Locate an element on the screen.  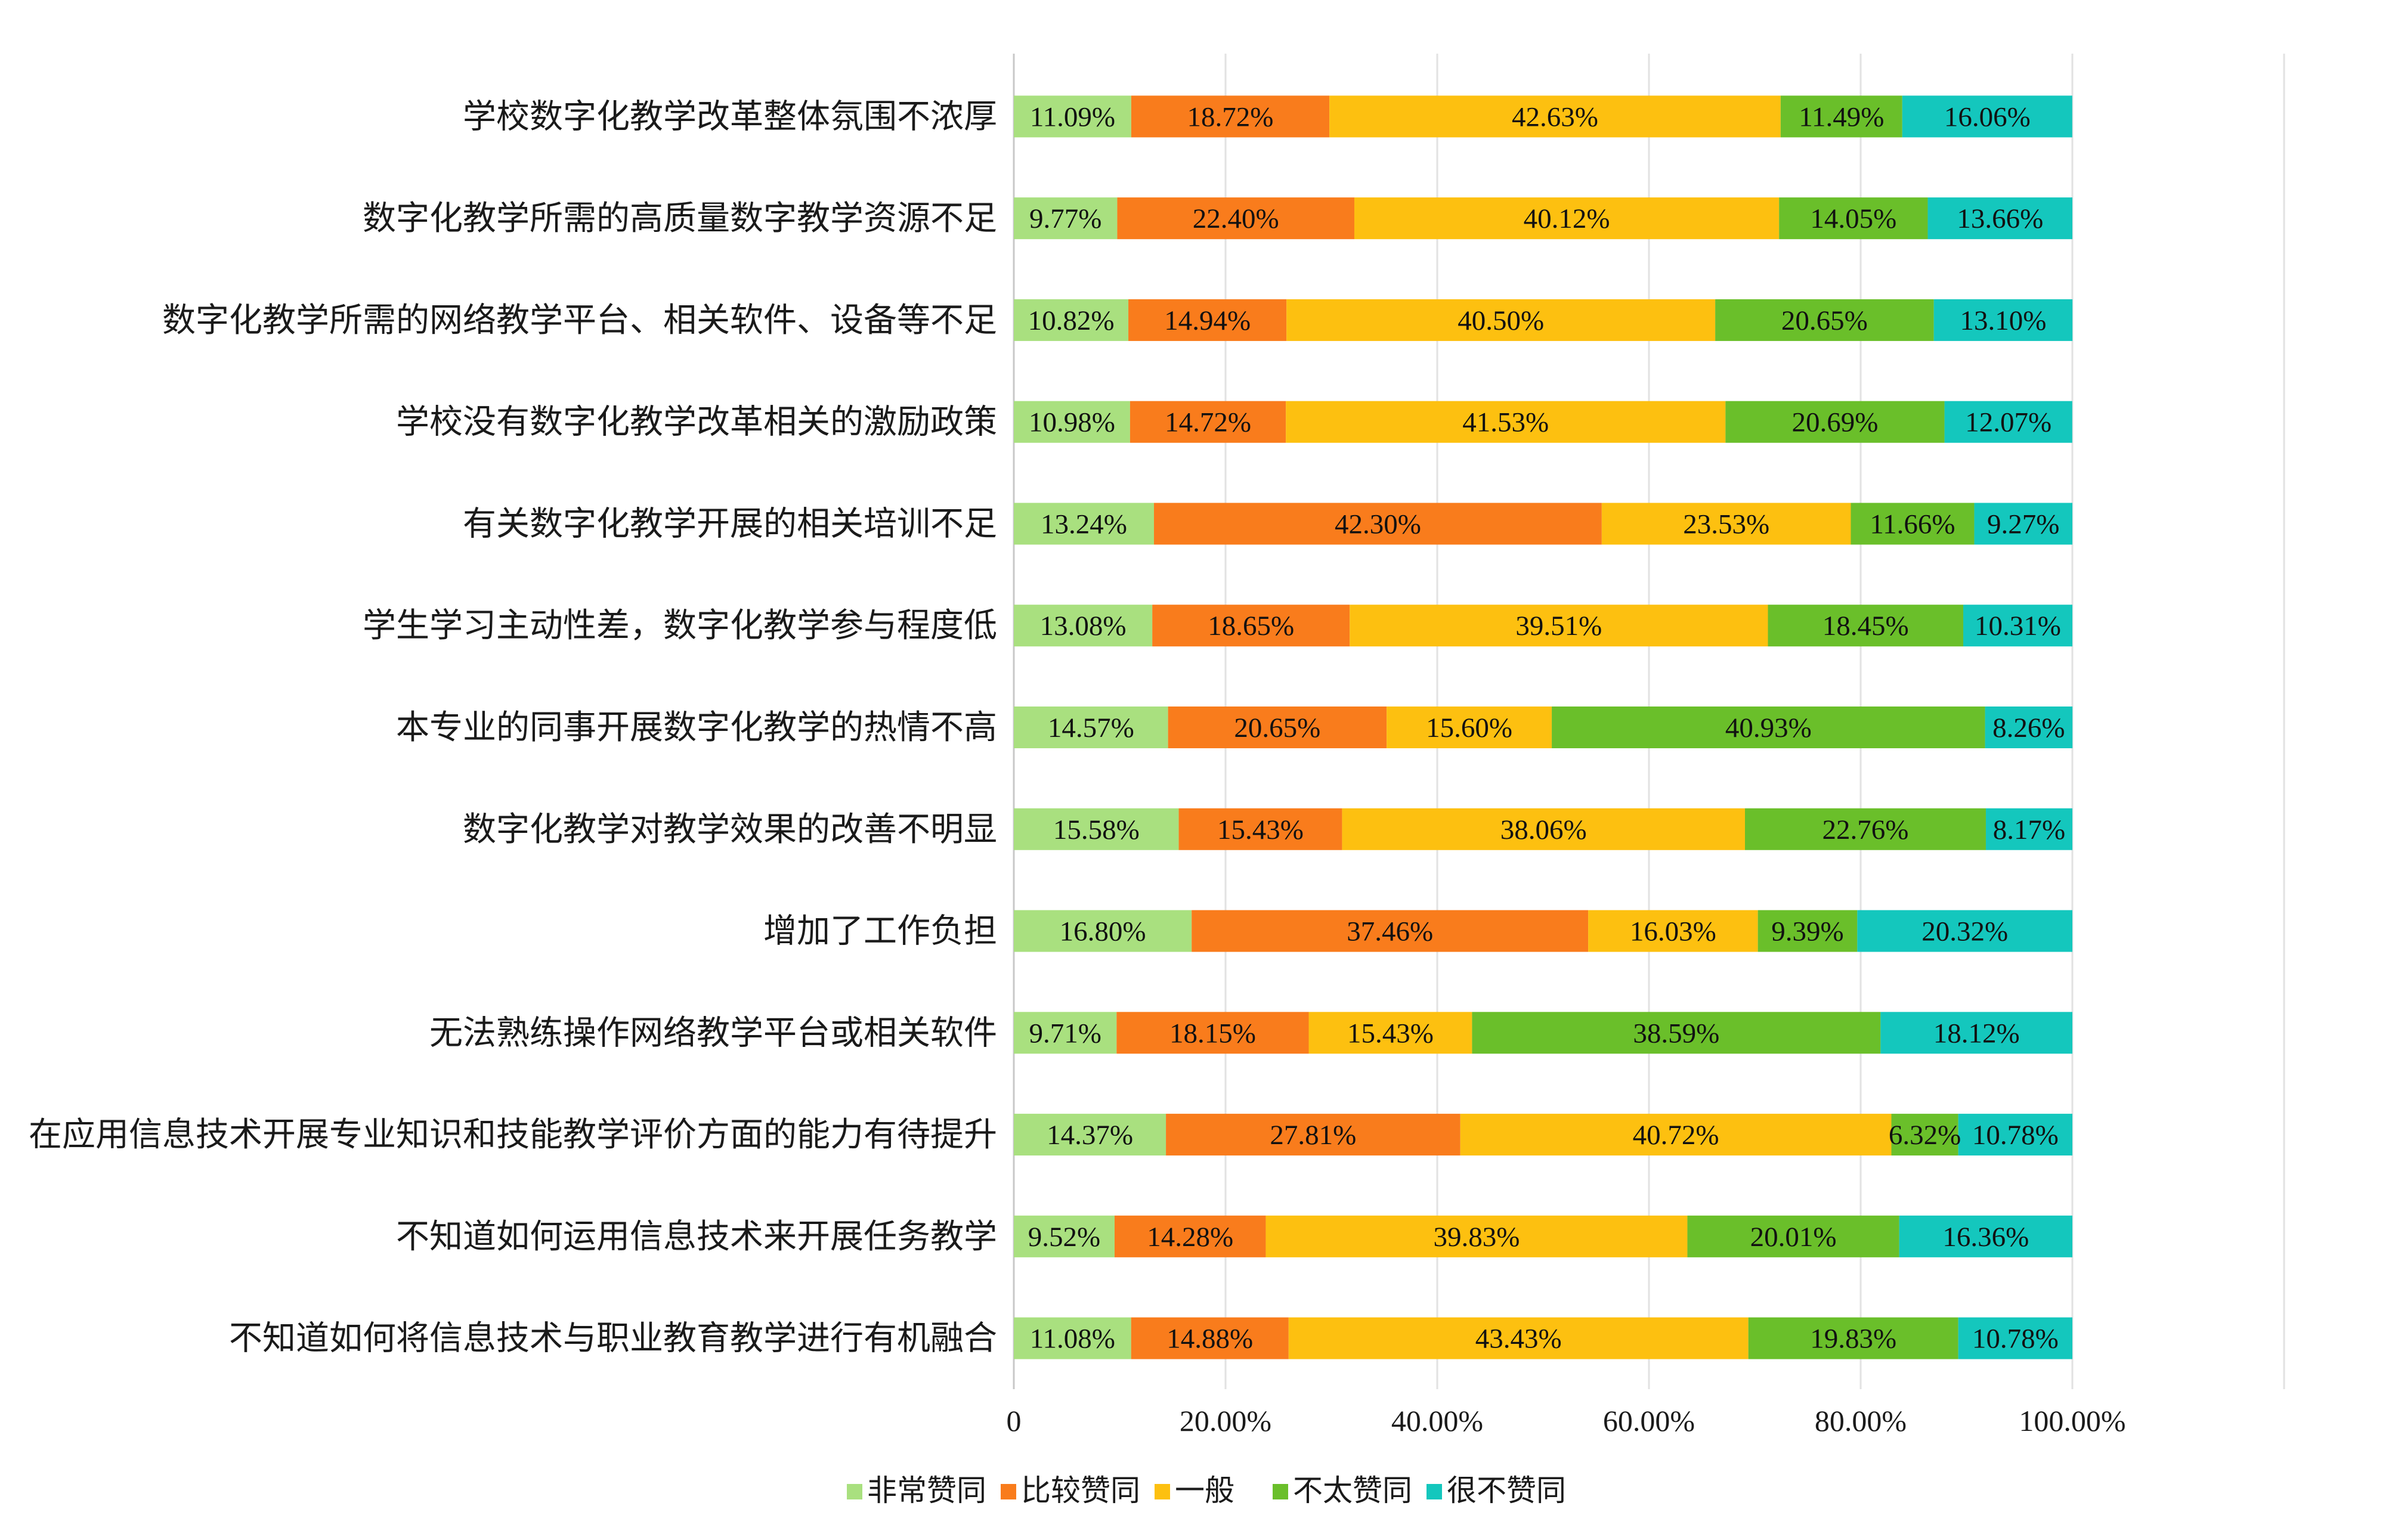
data-label: 18.15% is located at coordinates (1212, 1033).